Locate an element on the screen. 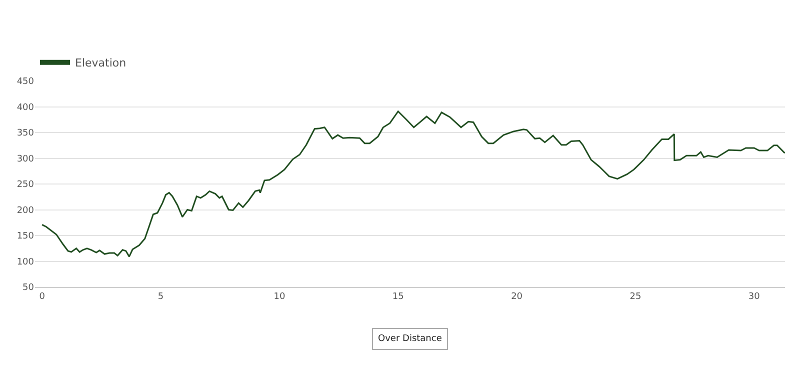 This screenshot has height=384, width=800. y-tick-label: 300 is located at coordinates (25, 159).